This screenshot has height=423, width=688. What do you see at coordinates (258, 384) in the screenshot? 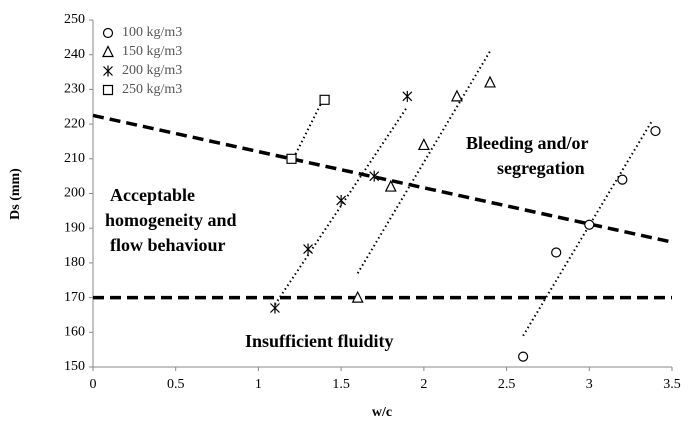
I see `x-tick-label: 1` at bounding box center [258, 384].